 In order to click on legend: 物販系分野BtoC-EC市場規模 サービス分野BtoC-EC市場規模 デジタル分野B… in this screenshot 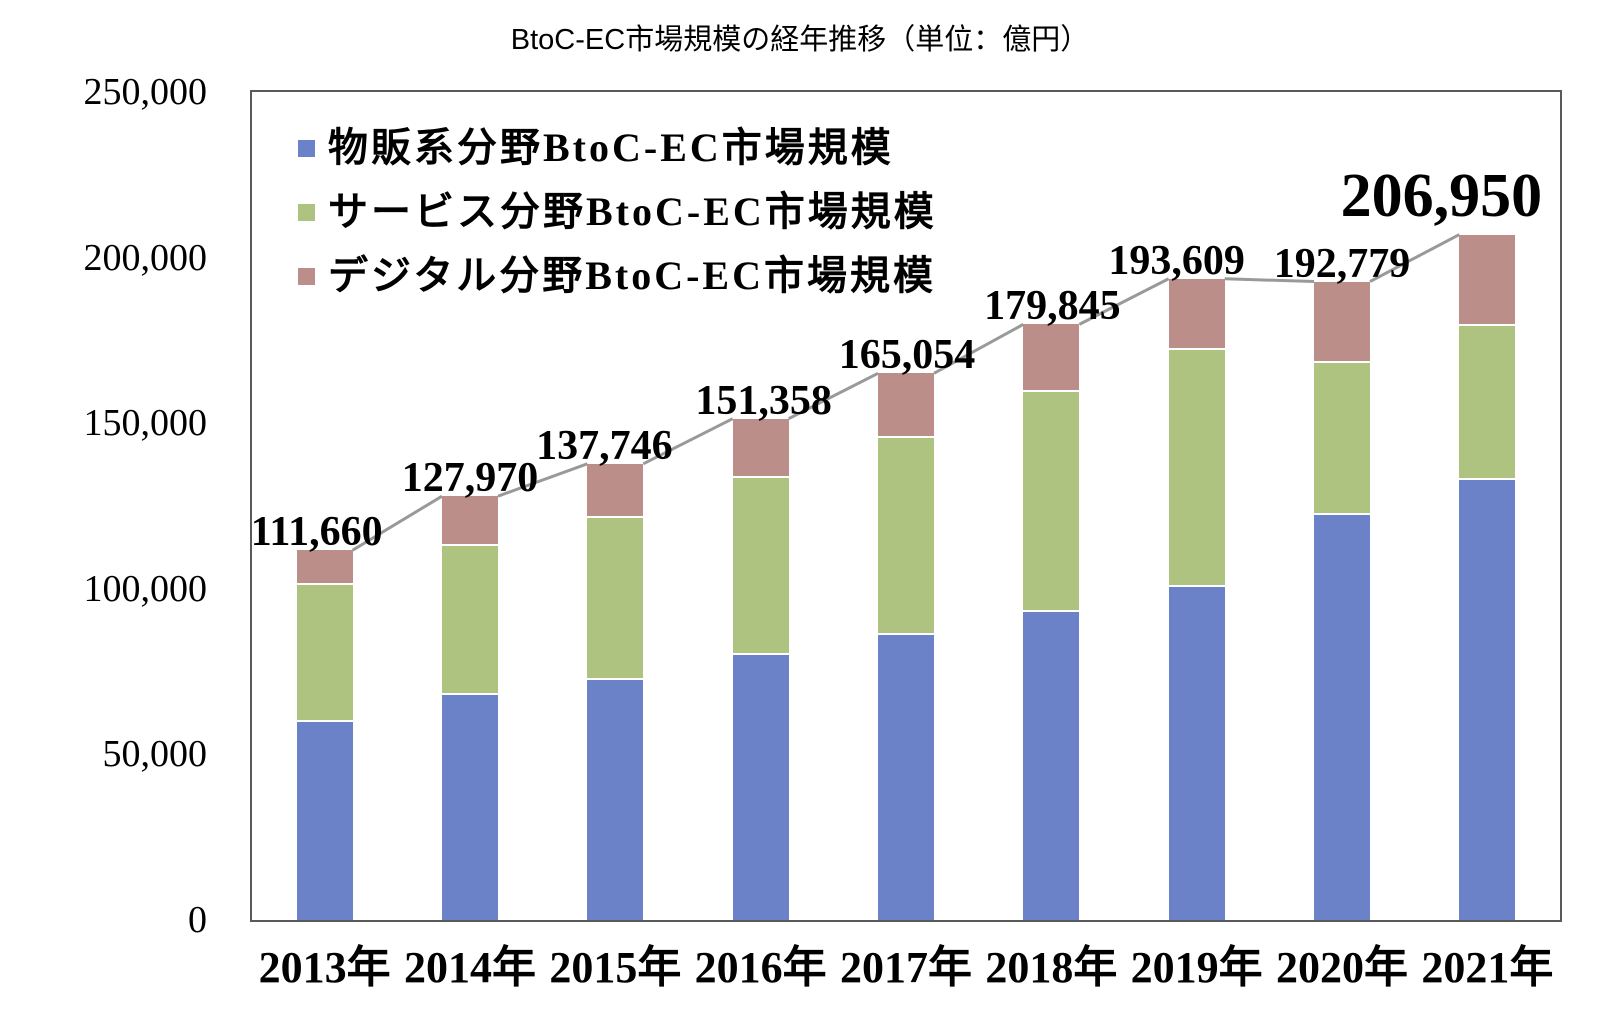, I will do `click(617, 224)`.